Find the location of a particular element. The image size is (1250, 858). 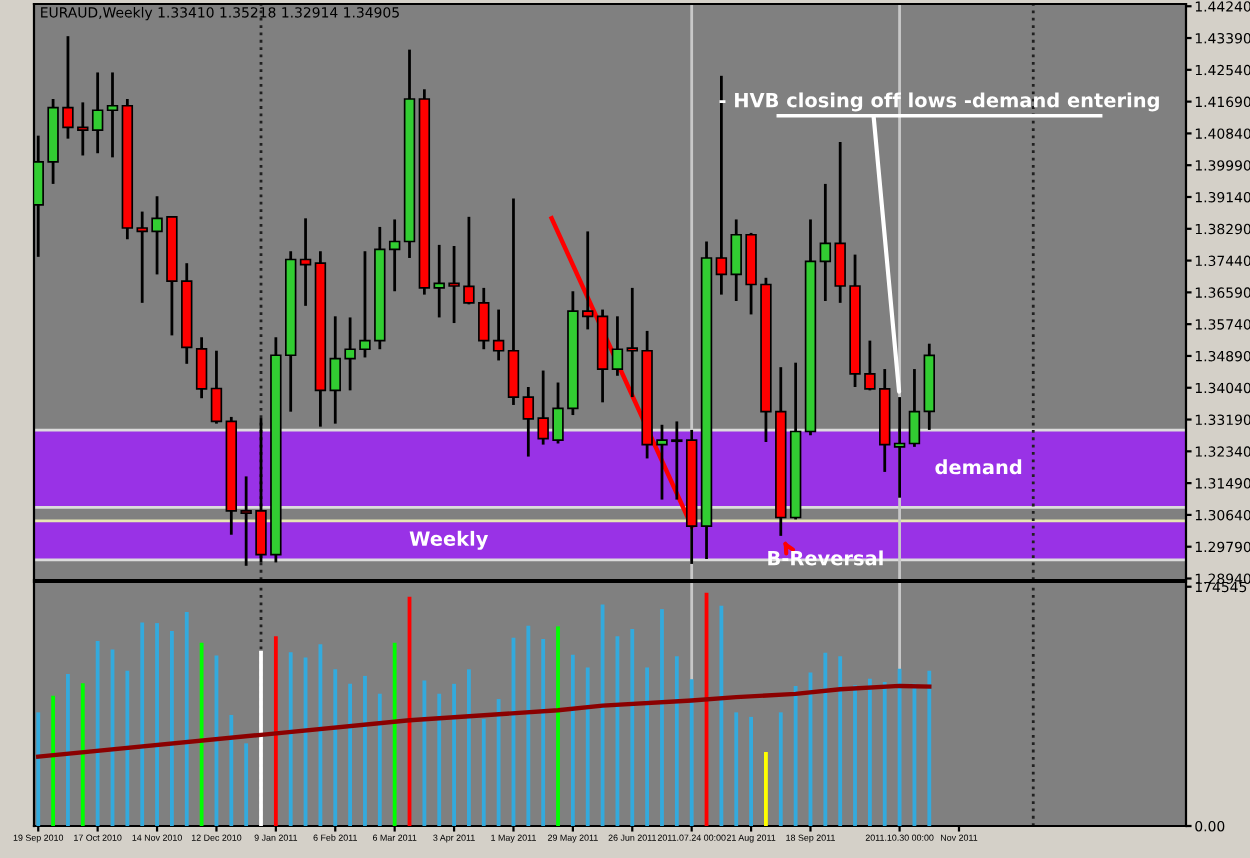

band-label: Weekly is located at coordinates (449, 540).